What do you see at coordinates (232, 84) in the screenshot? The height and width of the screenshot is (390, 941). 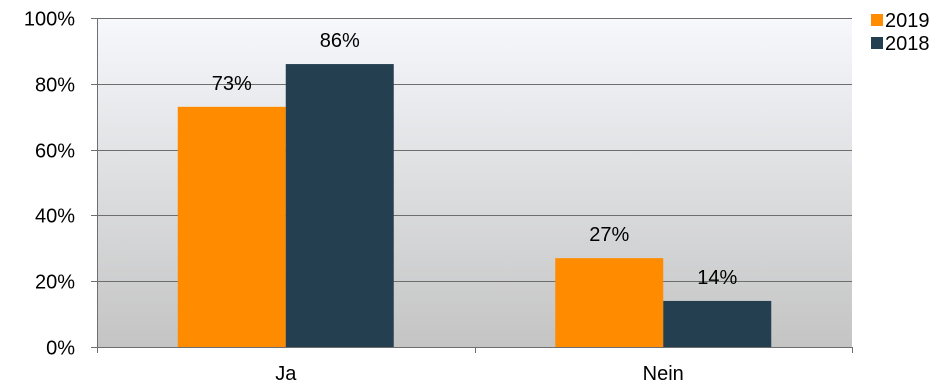 I see `data-label: 73%` at bounding box center [232, 84].